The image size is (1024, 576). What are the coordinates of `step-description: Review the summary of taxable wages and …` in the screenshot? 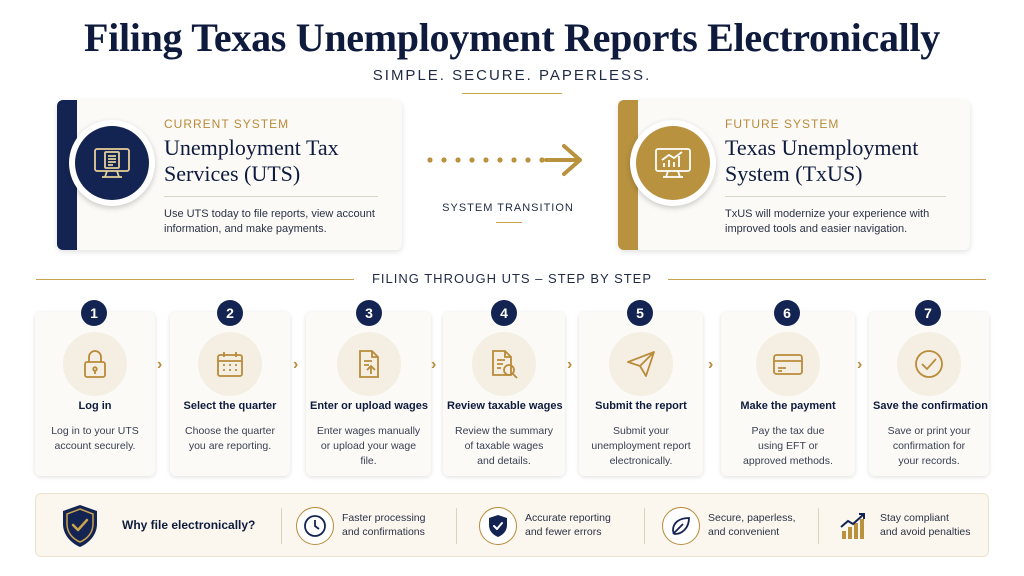 It's located at (504, 446).